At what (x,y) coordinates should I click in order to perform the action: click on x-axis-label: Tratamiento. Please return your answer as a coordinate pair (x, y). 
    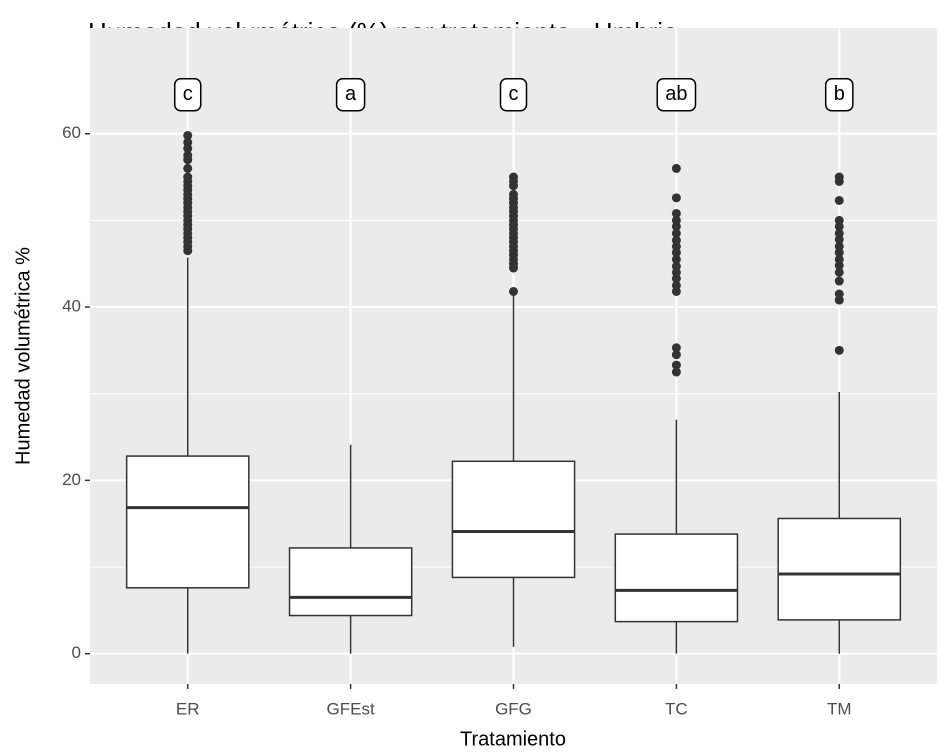
    Looking at the image, I should click on (513, 739).